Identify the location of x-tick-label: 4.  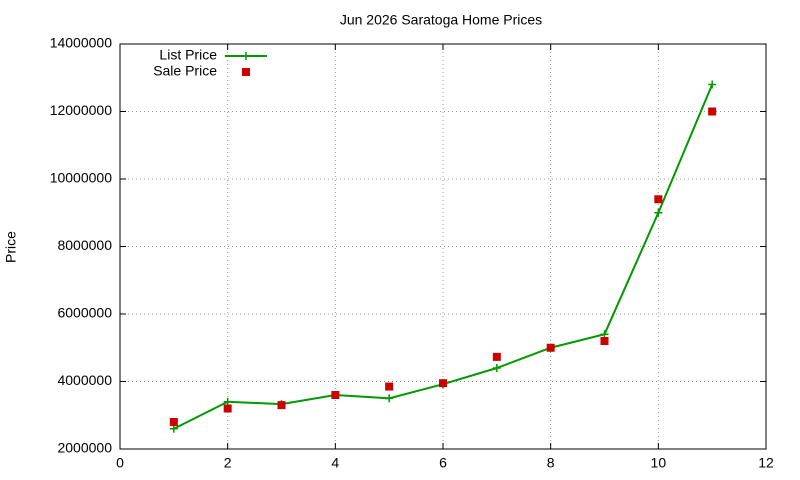
(335, 463).